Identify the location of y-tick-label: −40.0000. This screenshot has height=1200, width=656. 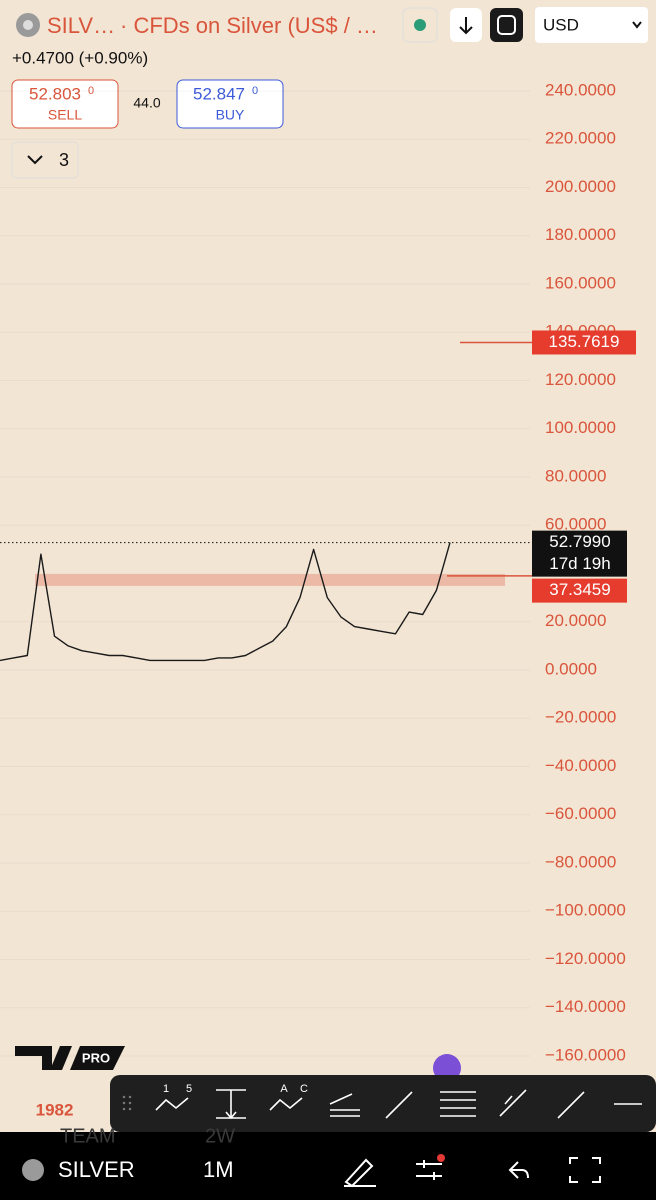
(580, 765).